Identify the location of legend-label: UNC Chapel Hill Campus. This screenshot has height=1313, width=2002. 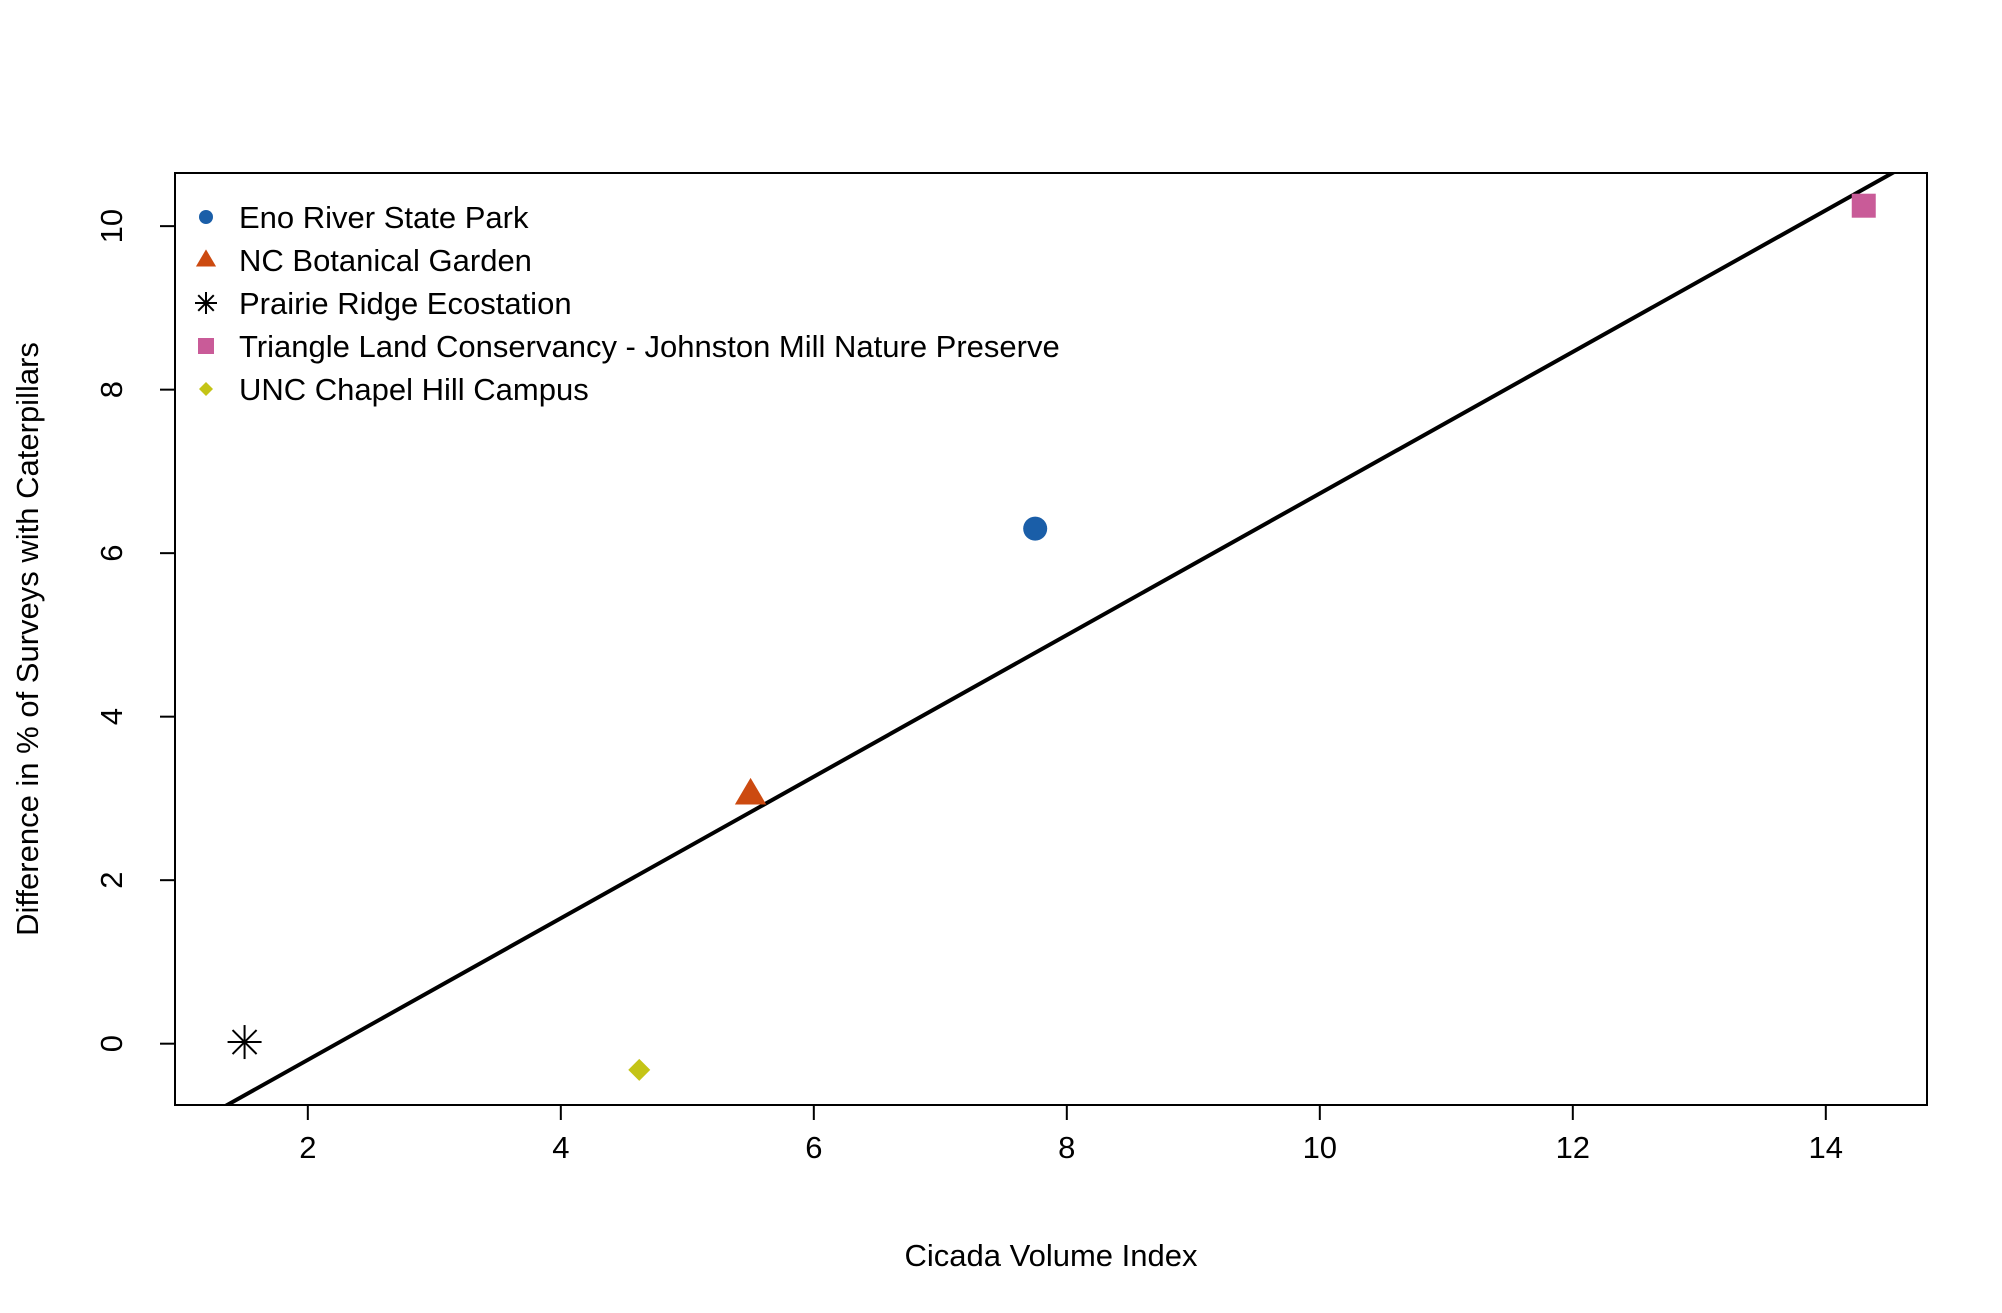
(414, 389).